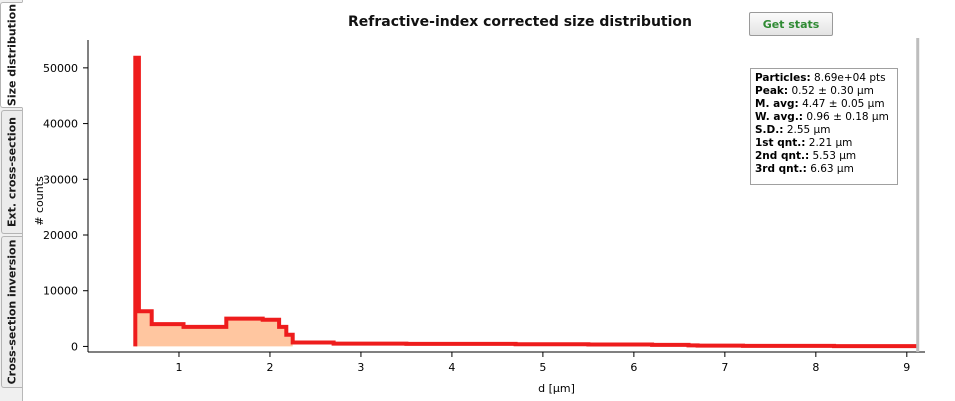 This screenshot has width=955, height=401. I want to click on x-tick-label: 6, so click(633, 367).